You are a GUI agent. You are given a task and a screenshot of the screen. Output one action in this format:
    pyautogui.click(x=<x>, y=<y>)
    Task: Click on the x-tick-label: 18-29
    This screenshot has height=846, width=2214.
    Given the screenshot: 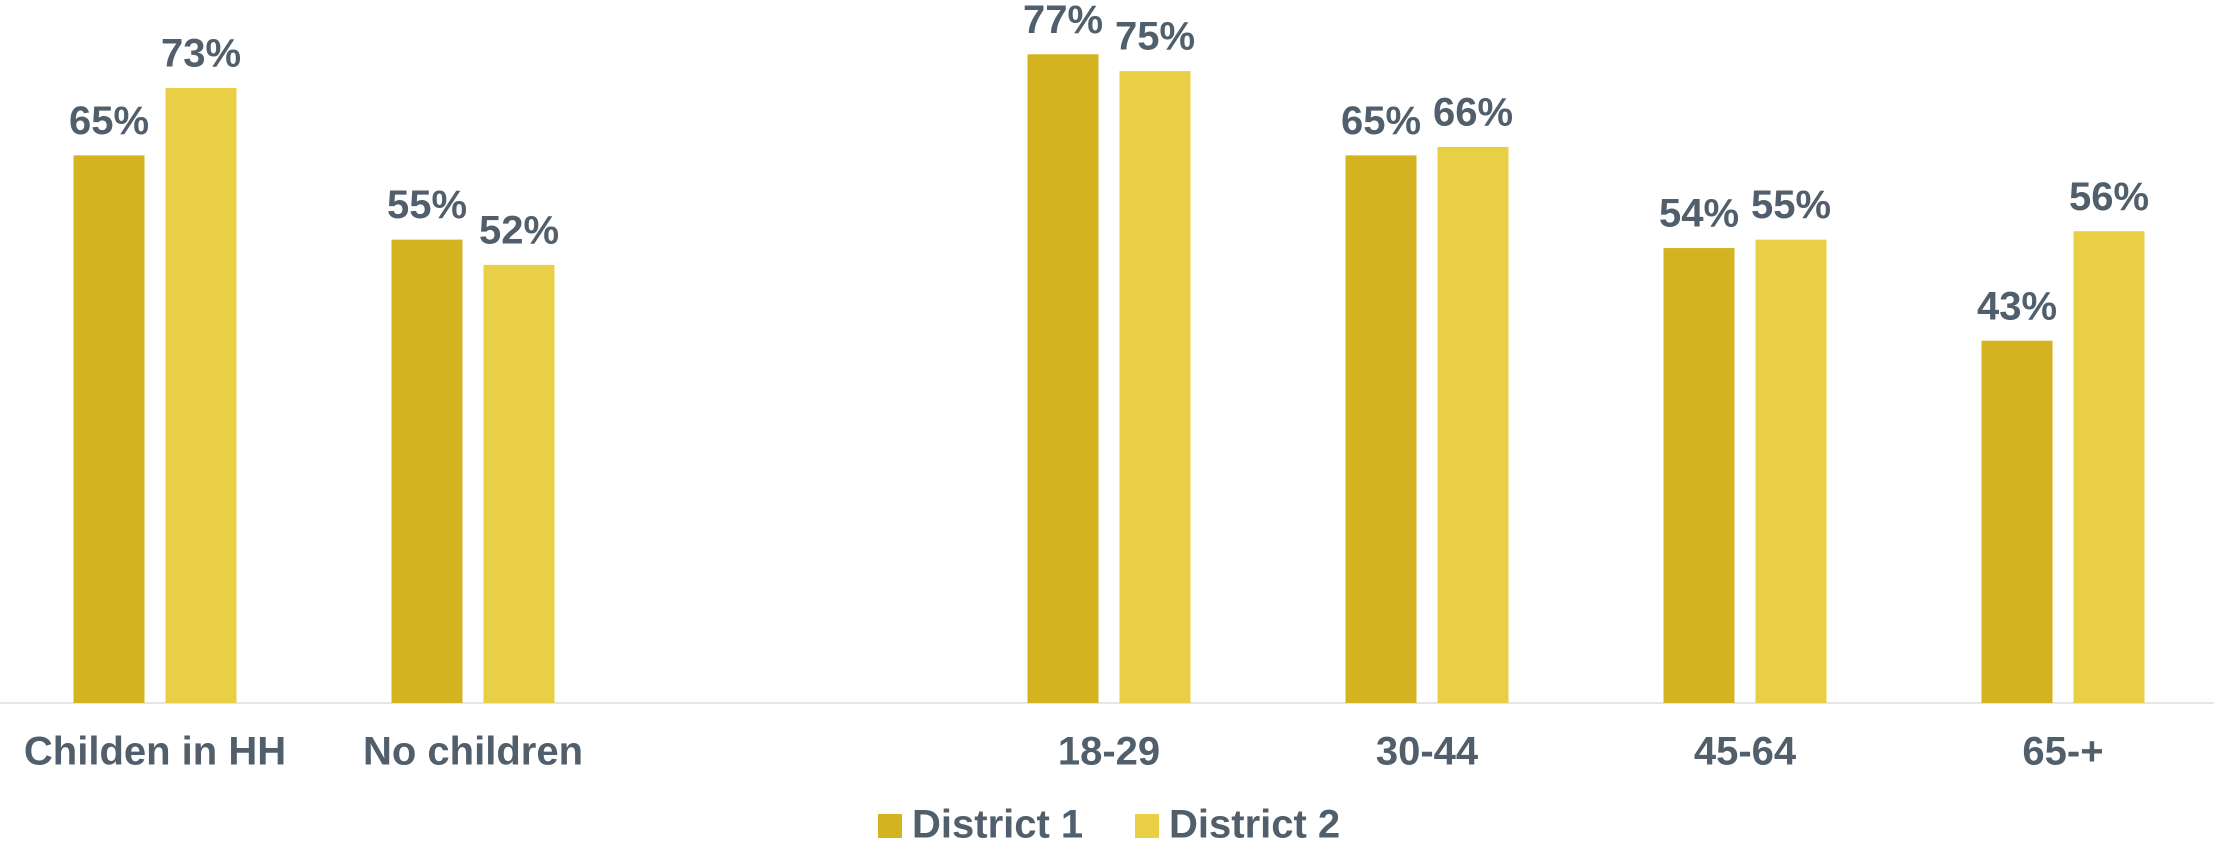 What is the action you would take?
    pyautogui.click(x=1109, y=752)
    